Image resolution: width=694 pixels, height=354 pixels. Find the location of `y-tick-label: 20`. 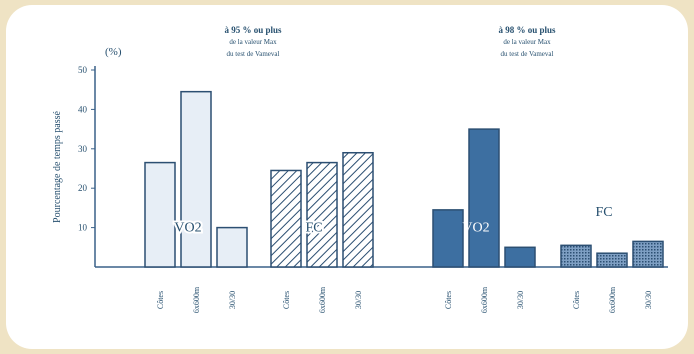

y-tick-label: 20 is located at coordinates (83, 188).